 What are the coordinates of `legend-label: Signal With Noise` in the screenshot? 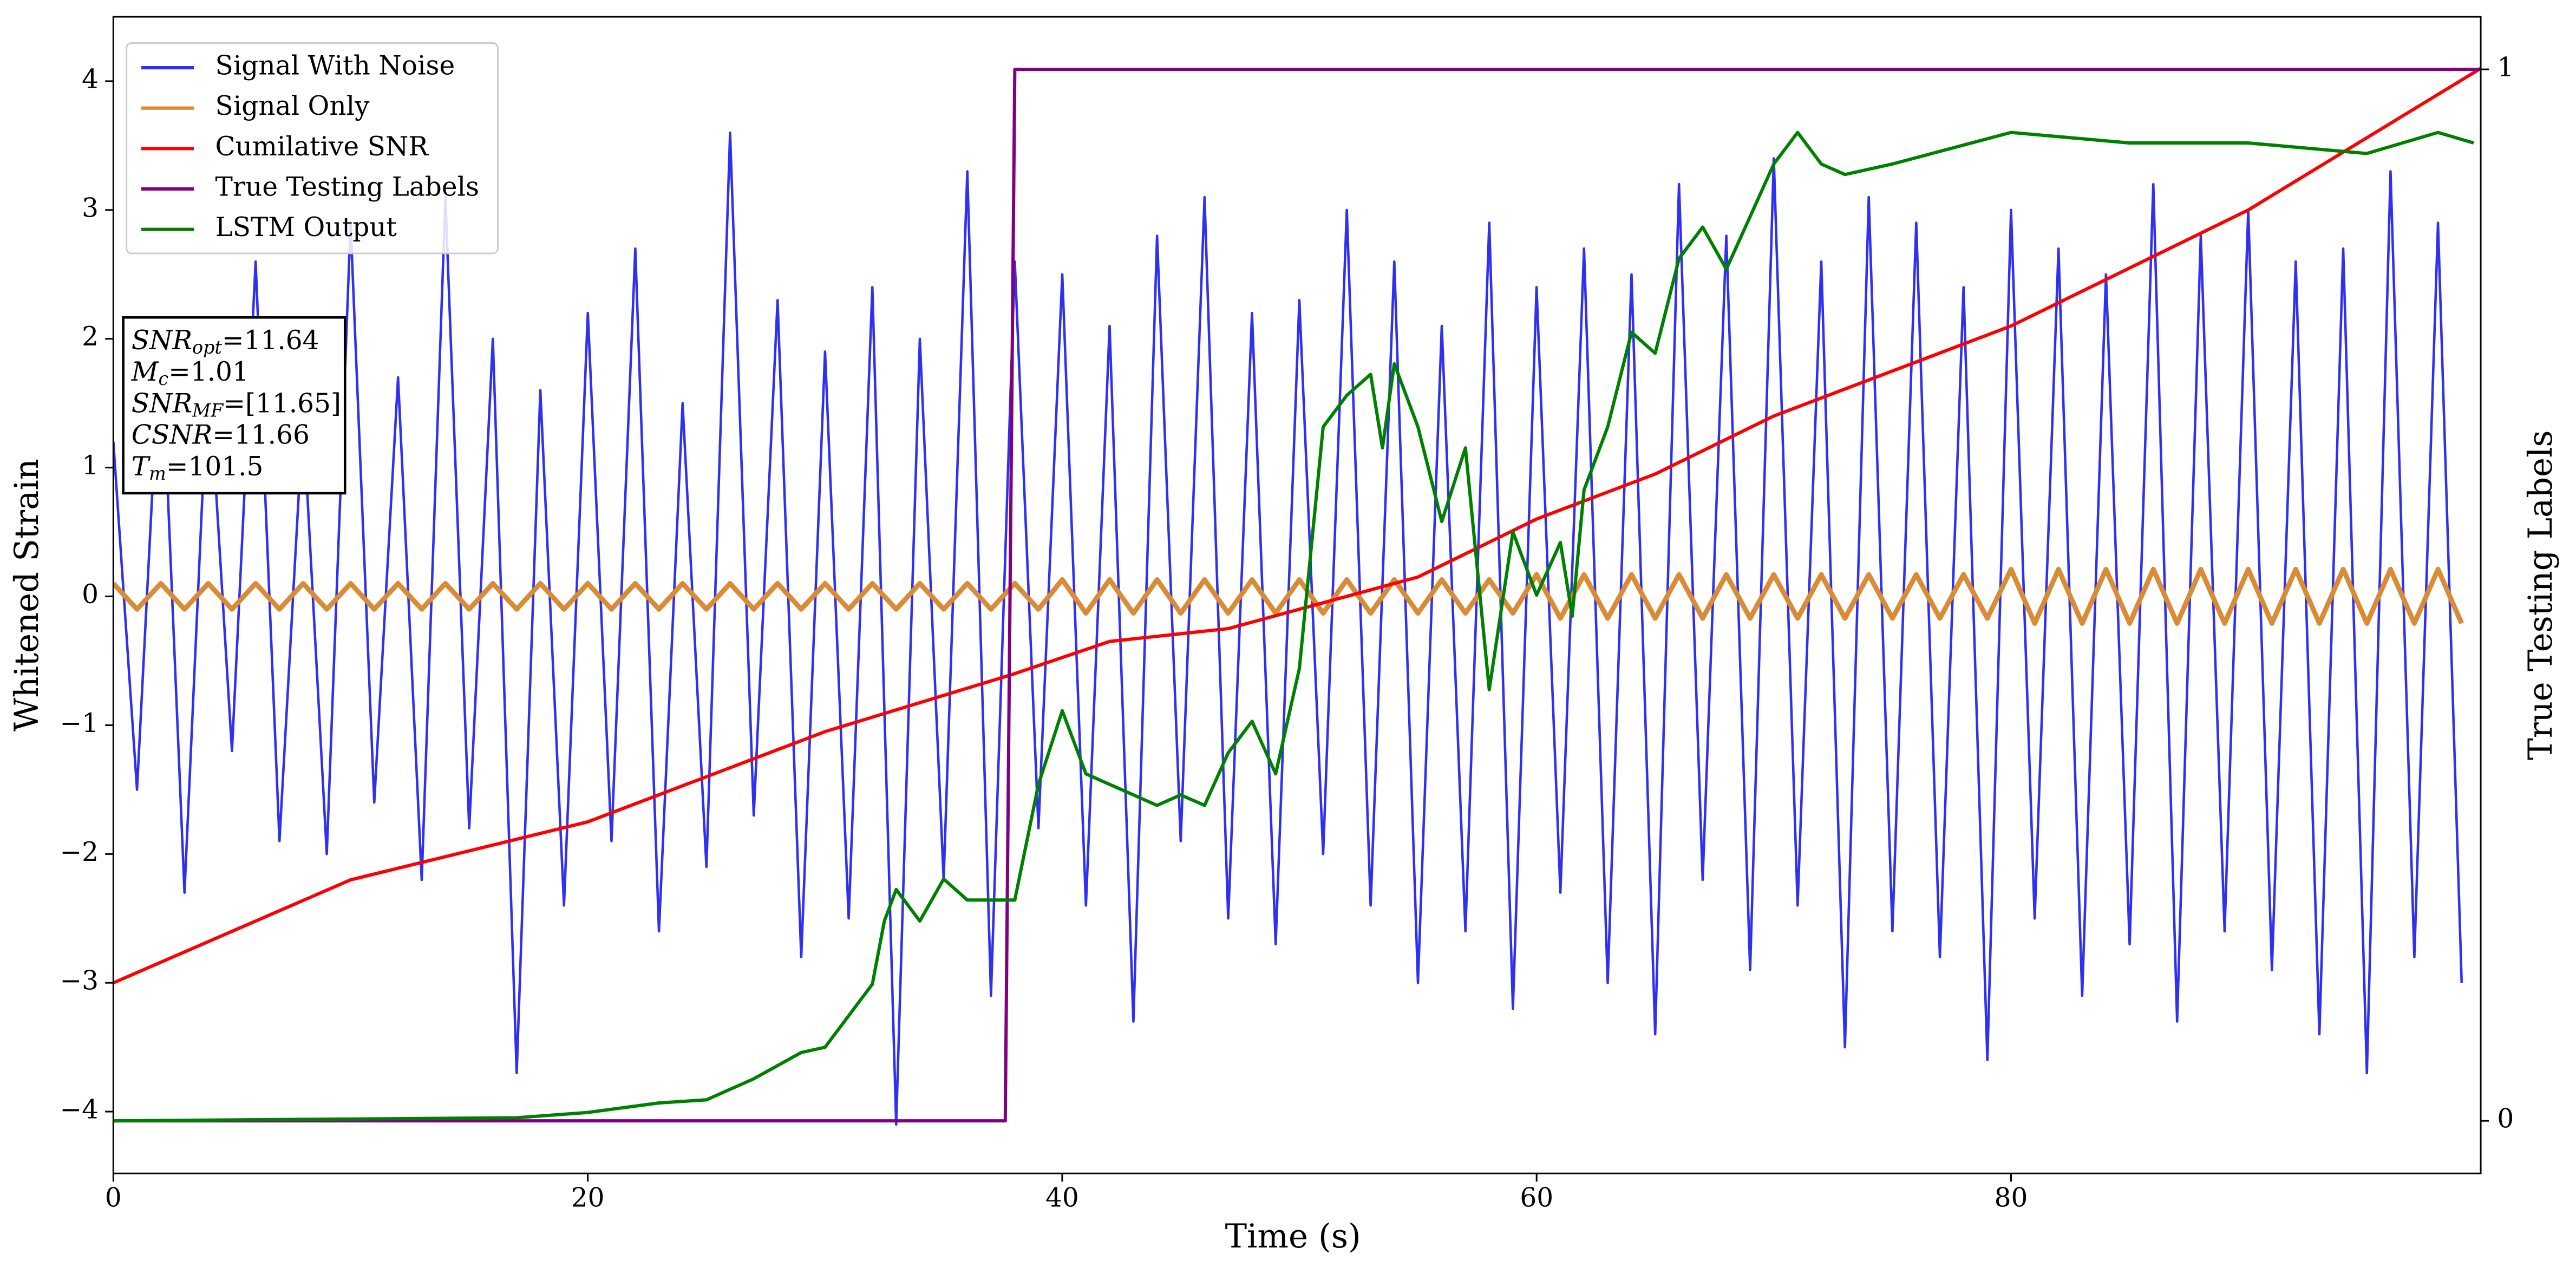 It's located at (335, 66).